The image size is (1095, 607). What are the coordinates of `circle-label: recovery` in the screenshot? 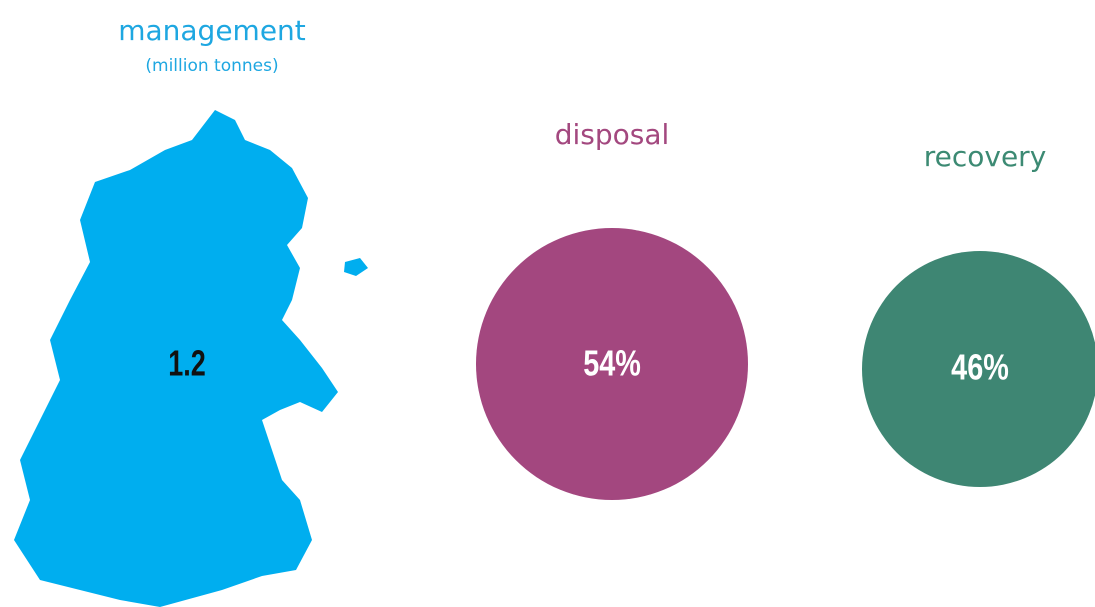 It's located at (985, 156).